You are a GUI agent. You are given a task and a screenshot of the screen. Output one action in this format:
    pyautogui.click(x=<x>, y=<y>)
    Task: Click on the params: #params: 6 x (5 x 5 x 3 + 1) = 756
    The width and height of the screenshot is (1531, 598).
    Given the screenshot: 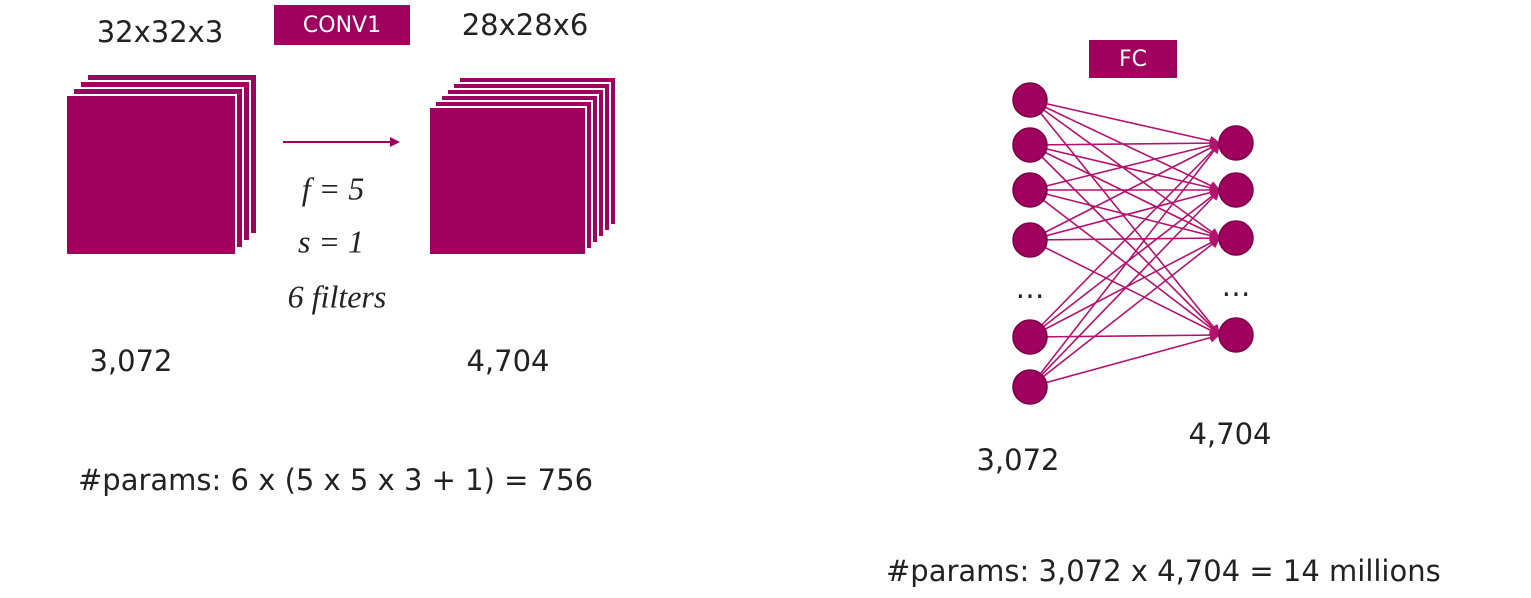 What is the action you would take?
    pyautogui.click(x=335, y=480)
    